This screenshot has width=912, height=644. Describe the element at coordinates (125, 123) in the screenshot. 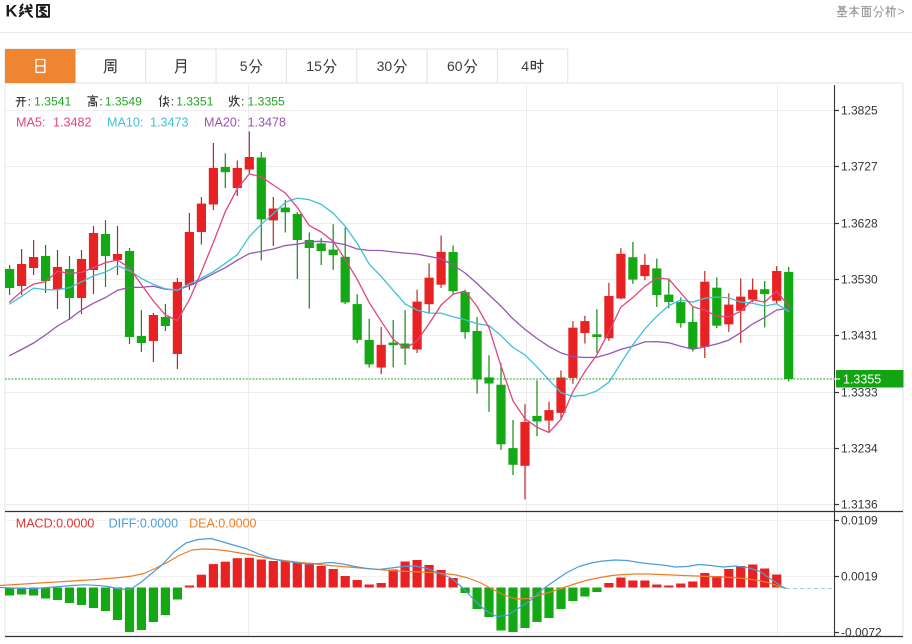

I see `svg-text: MA10:` at that location.